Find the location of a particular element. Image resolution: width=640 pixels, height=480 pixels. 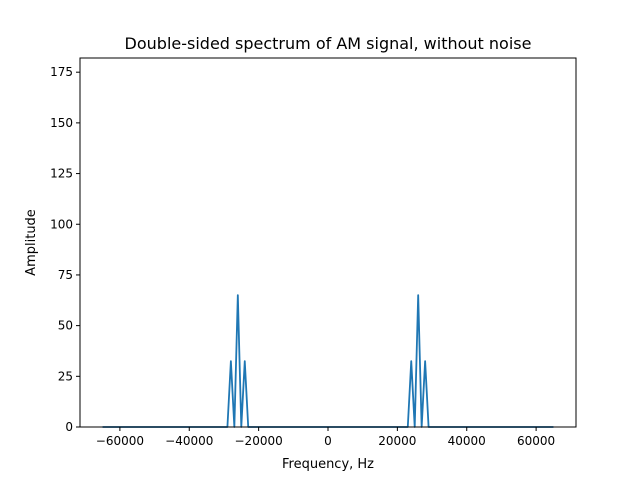

y-tick-label: 175 is located at coordinates (61, 72).